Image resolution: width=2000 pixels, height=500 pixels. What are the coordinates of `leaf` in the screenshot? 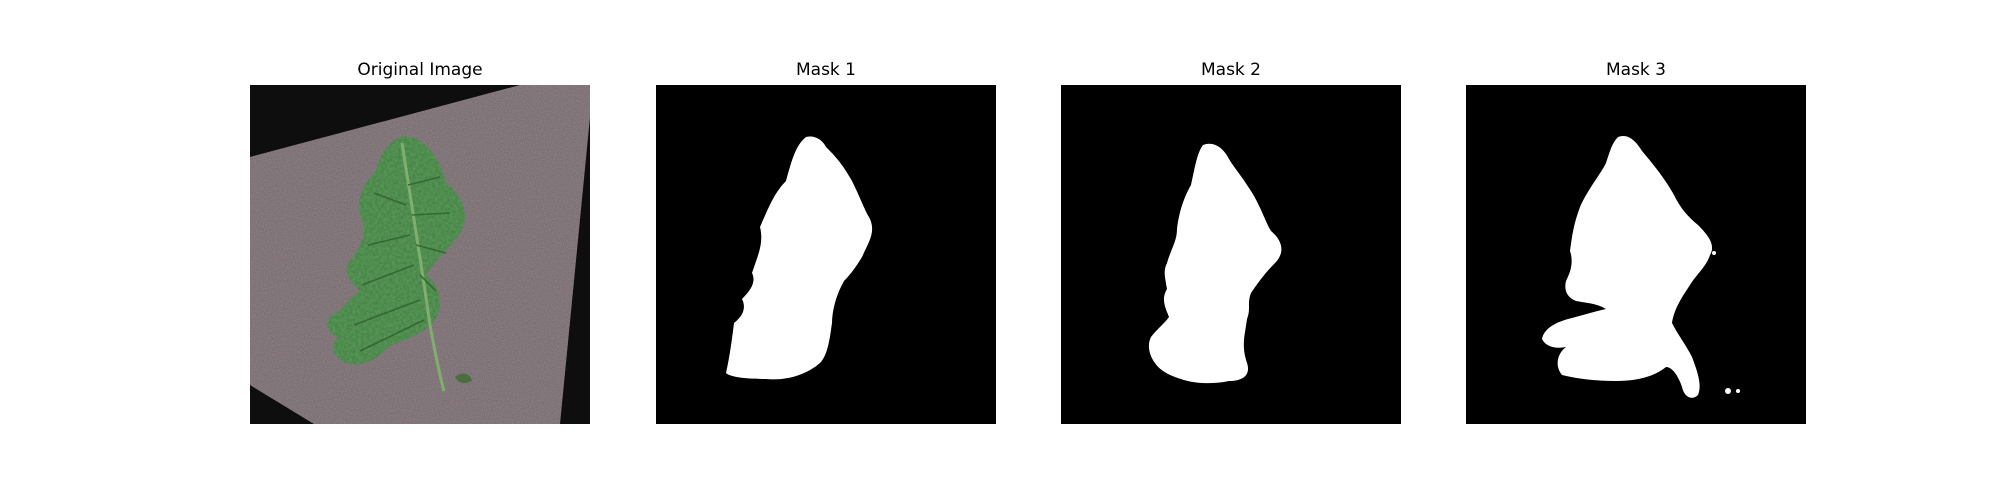 It's located at (399, 264).